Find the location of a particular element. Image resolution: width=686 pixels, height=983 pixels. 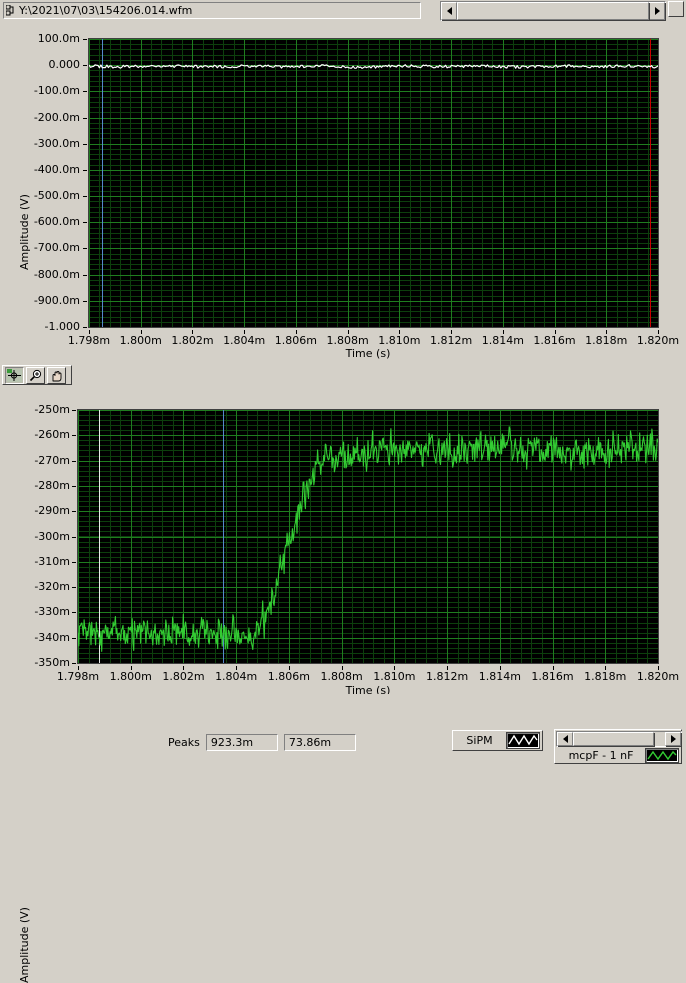

mcp-x-tick-label: 1.808m is located at coordinates (341, 676).